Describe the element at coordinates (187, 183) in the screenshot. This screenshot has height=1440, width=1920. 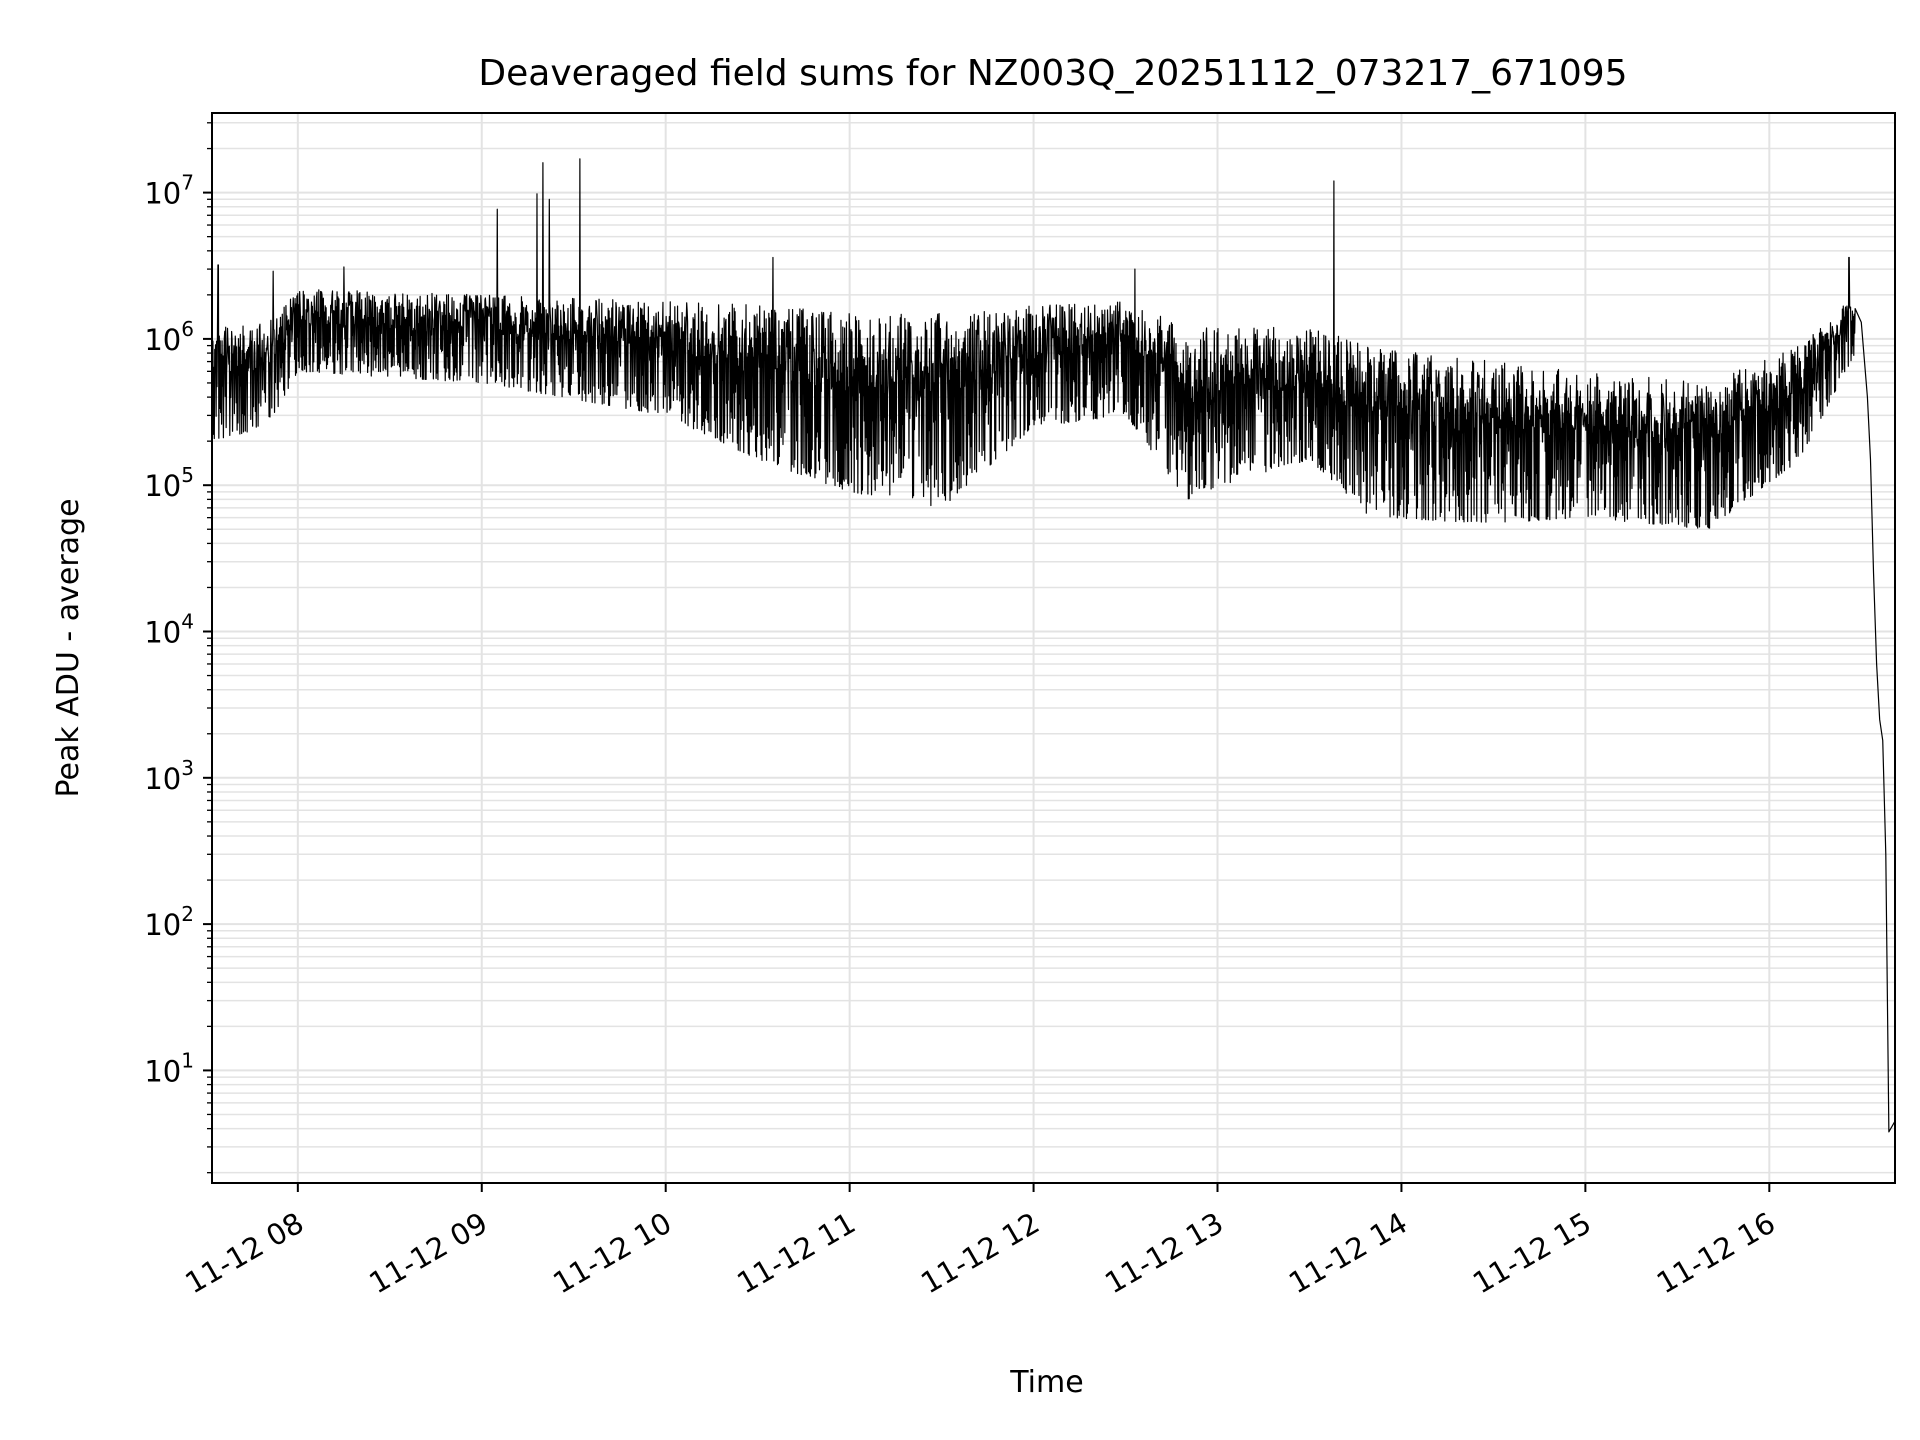
I see `y-tick-label-exponent: 7` at that location.